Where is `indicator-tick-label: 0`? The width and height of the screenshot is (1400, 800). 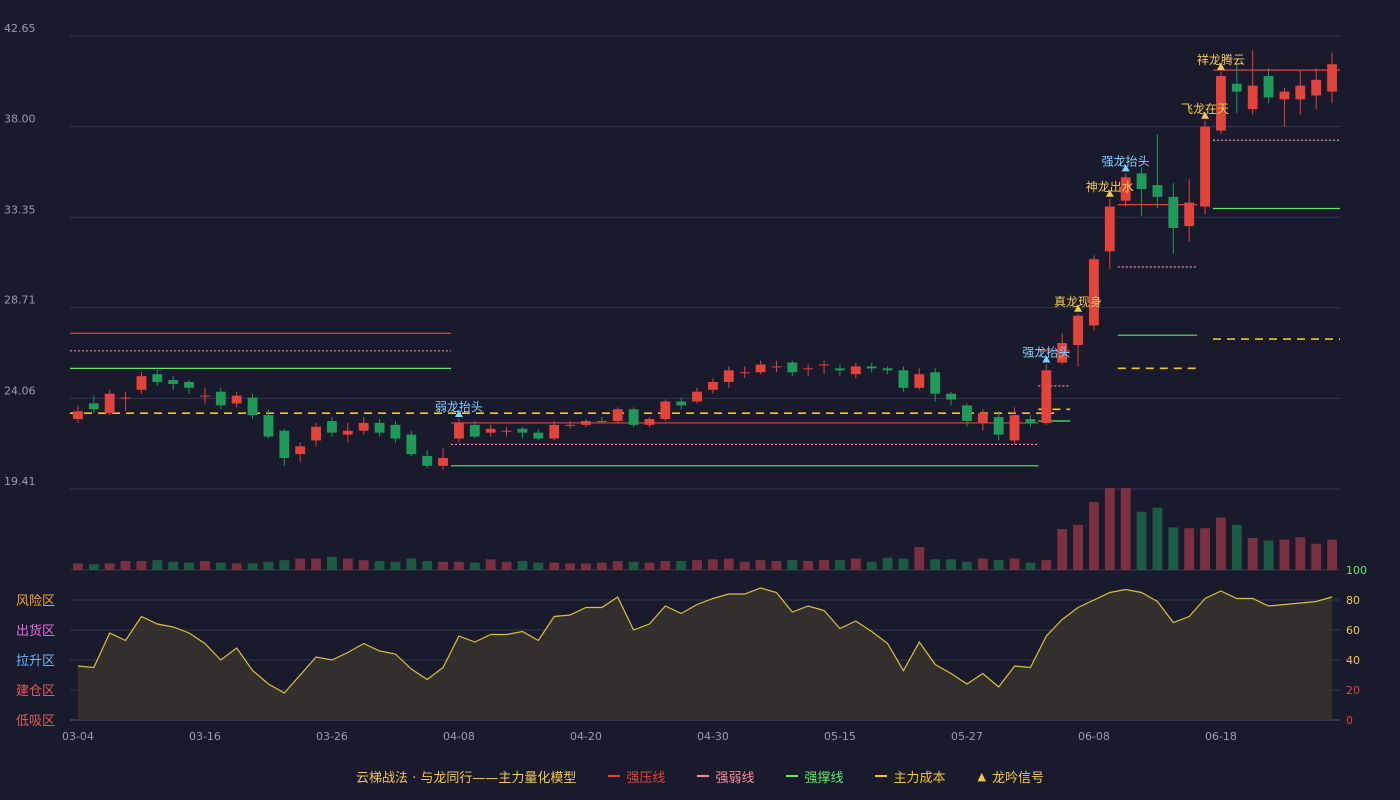 indicator-tick-label: 0 is located at coordinates (1349, 720).